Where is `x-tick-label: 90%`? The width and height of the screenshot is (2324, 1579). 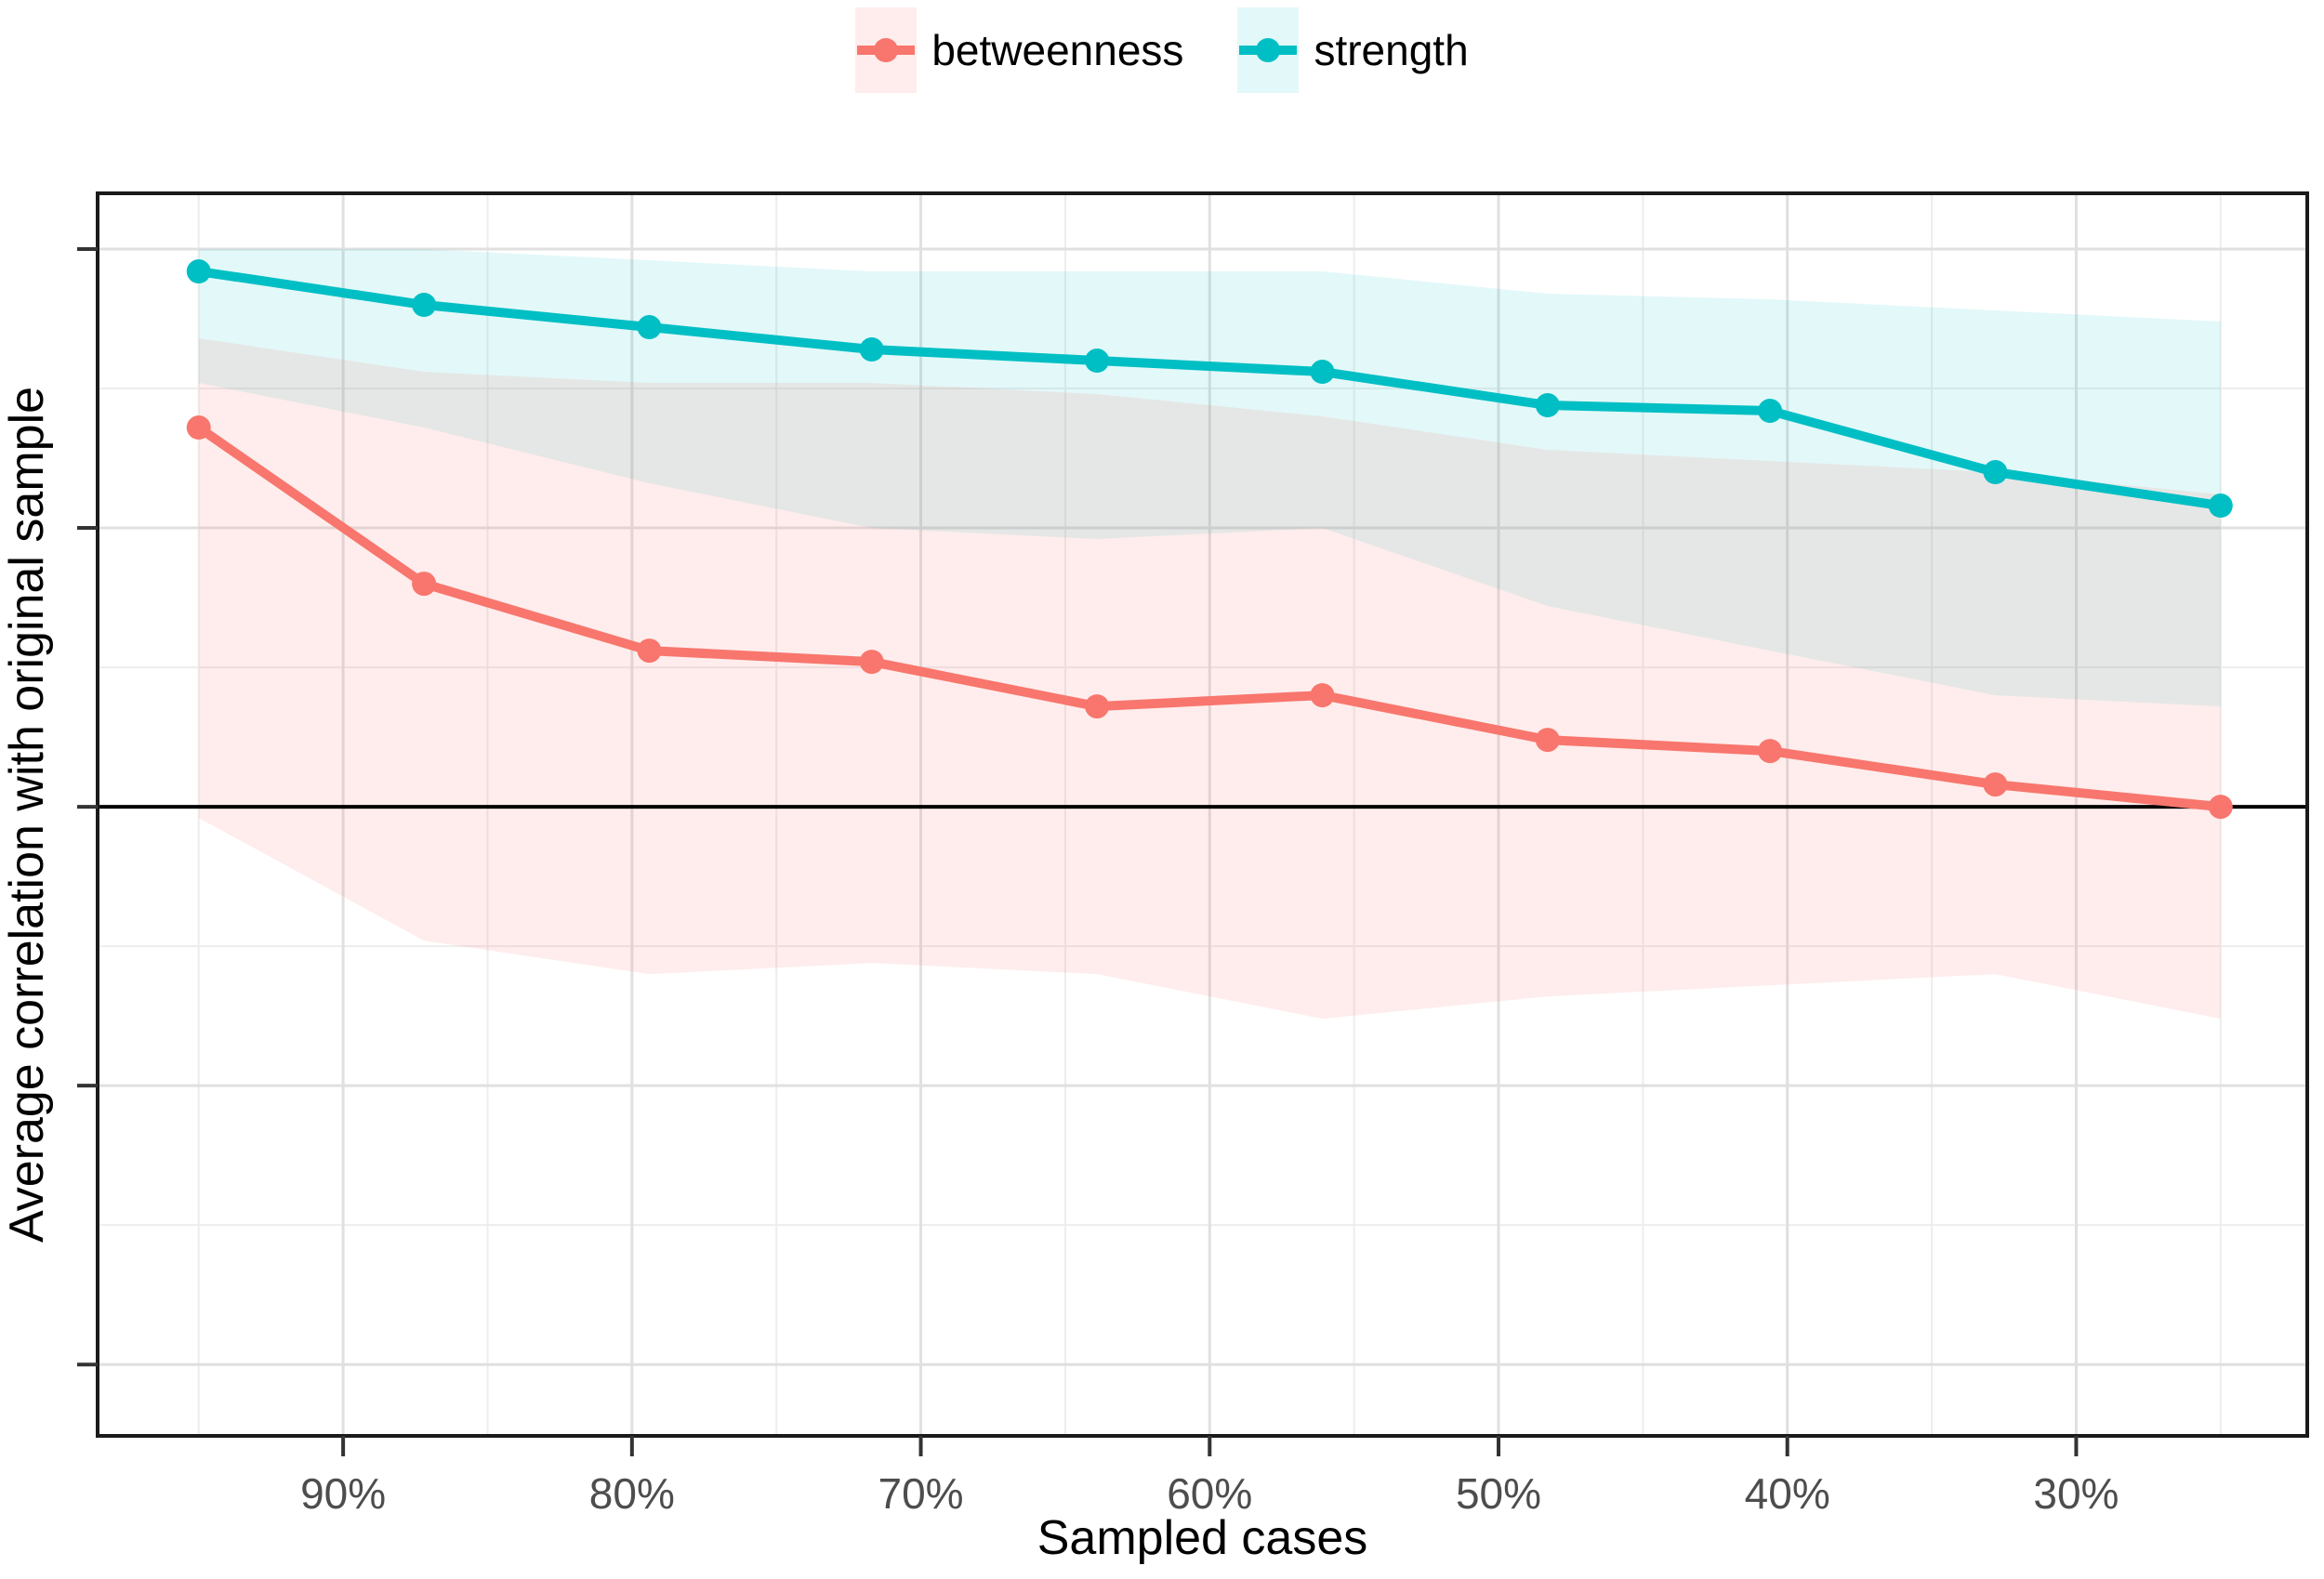 x-tick-label: 90% is located at coordinates (343, 1493).